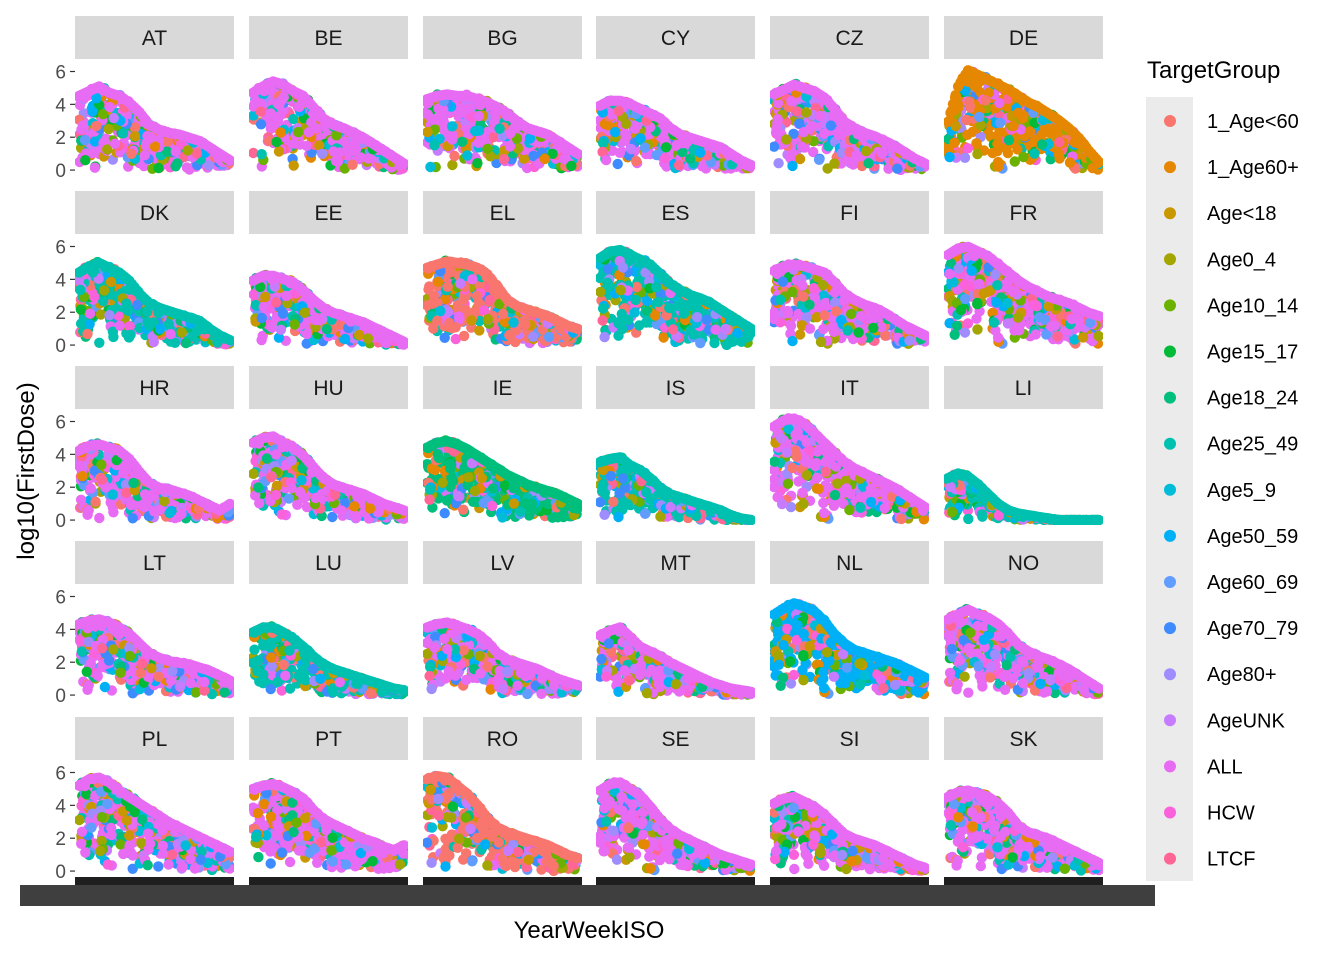  Describe the element at coordinates (60, 248) in the screenshot. I see `y-tick-label: 6` at that location.